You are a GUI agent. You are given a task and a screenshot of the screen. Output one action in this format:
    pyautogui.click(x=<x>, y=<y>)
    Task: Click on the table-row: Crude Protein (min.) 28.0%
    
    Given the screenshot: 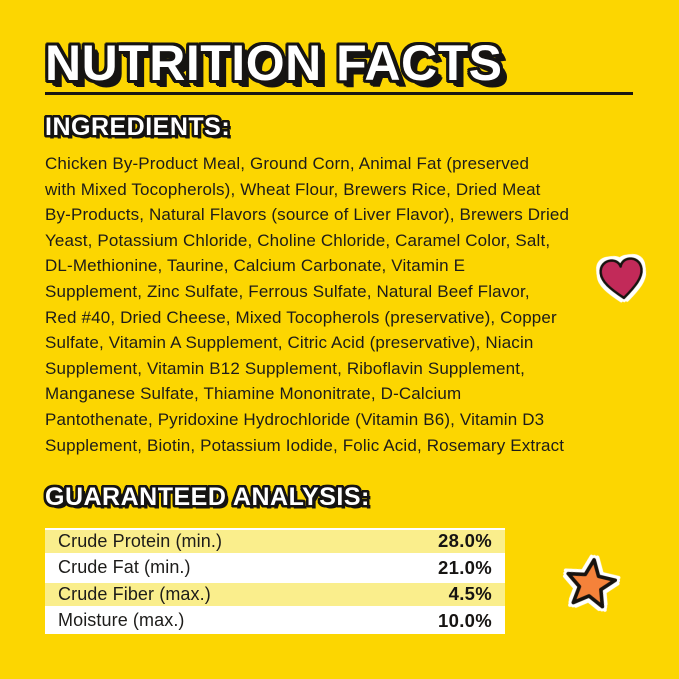 What is the action you would take?
    pyautogui.click(x=275, y=541)
    